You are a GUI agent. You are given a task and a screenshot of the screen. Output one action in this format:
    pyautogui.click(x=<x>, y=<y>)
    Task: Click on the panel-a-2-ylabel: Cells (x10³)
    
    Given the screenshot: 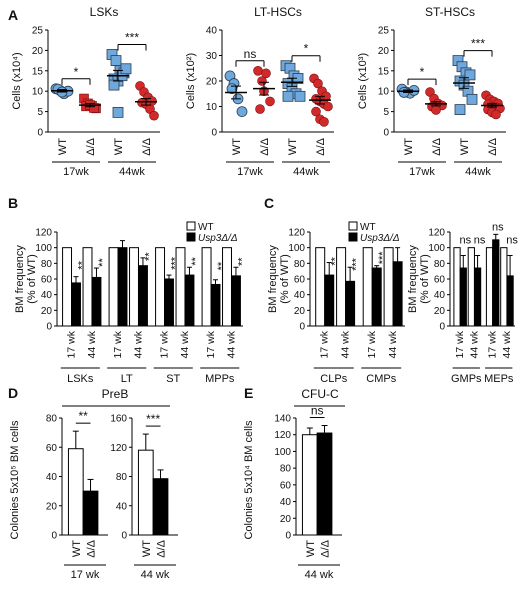 What is the action you would take?
    pyautogui.click(x=363, y=81)
    